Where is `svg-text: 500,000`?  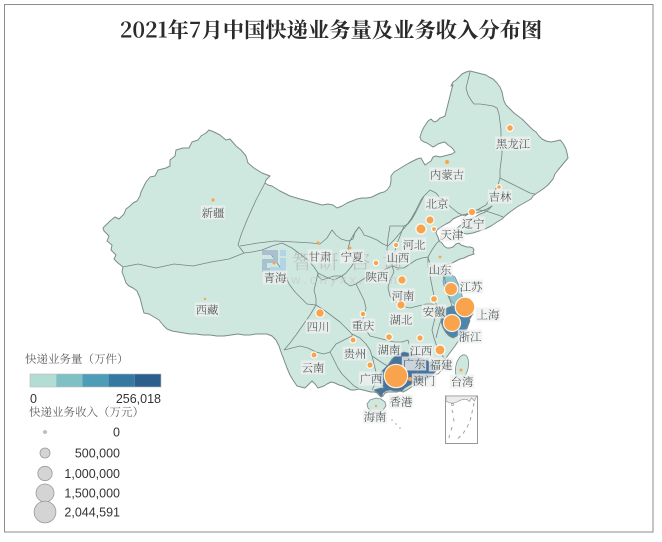
svg-text: 500,000 is located at coordinates (97, 454).